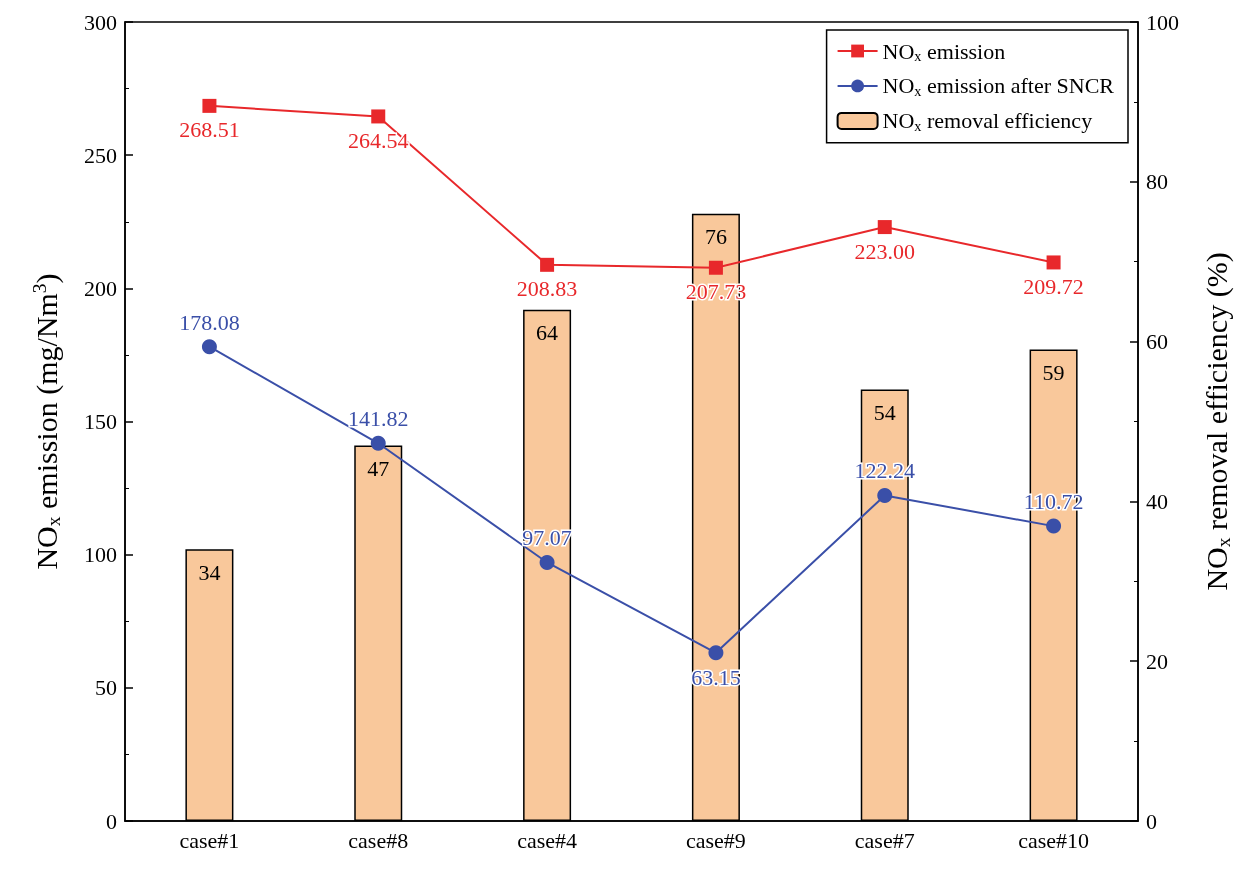 This screenshot has height=871, width=1256. Describe the element at coordinates (1053, 373) in the screenshot. I see `data-label: 59` at that location.